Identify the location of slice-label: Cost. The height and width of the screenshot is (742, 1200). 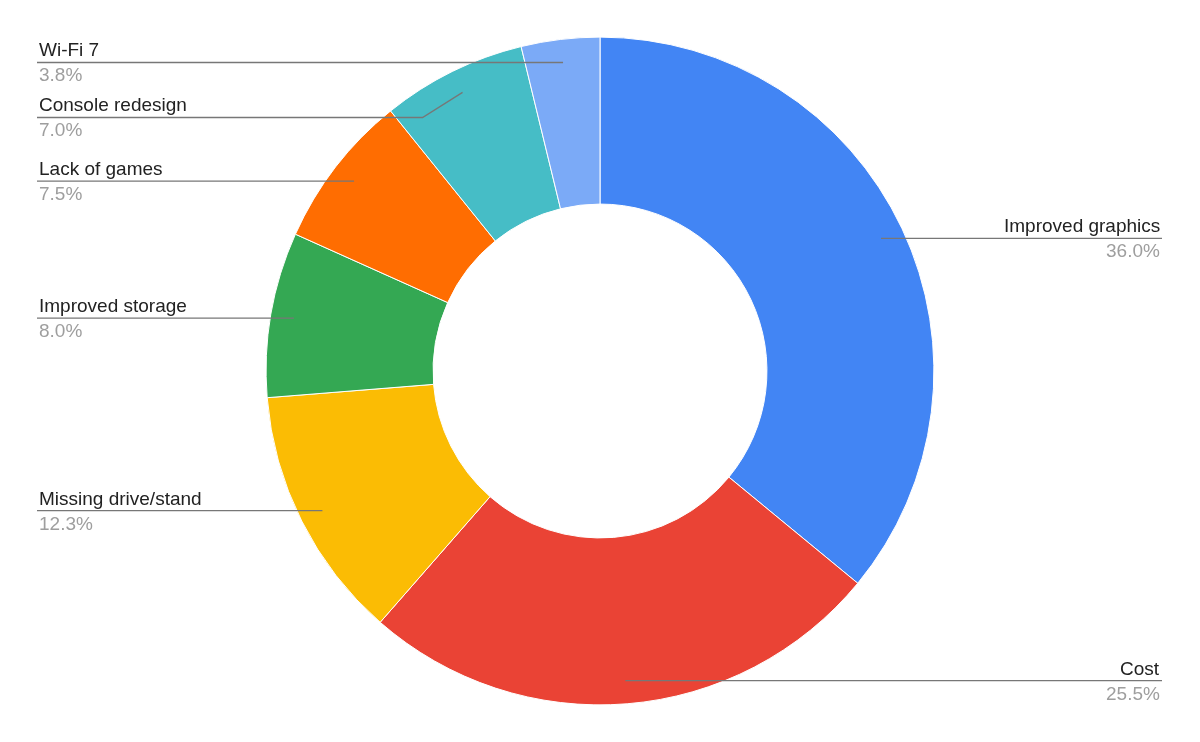
(1140, 668).